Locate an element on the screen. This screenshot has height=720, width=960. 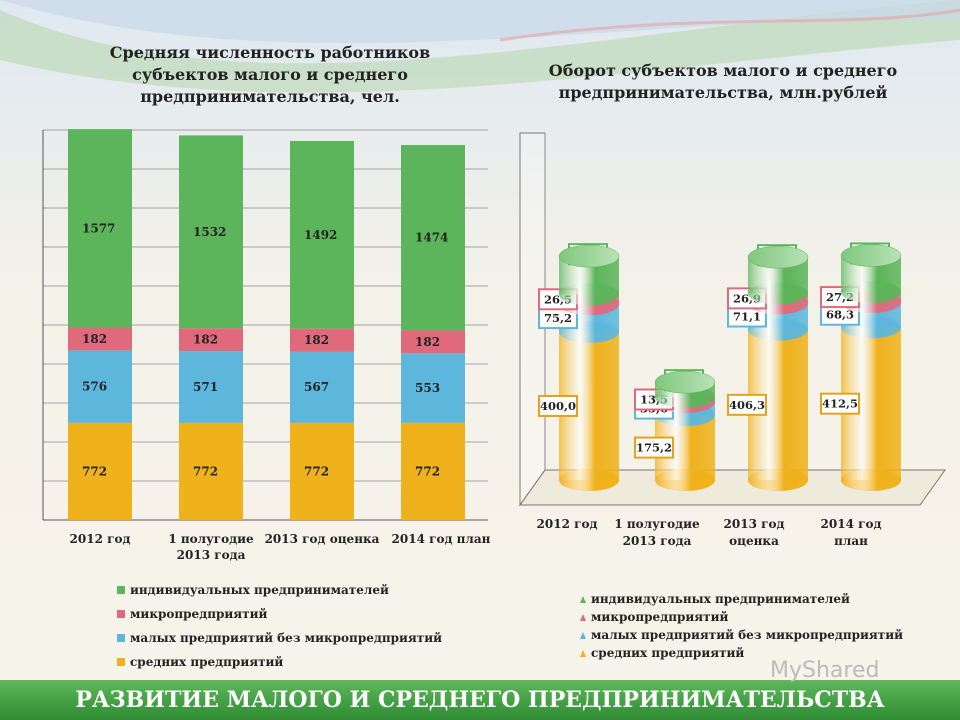
data-label: 1532 is located at coordinates (209, 232).